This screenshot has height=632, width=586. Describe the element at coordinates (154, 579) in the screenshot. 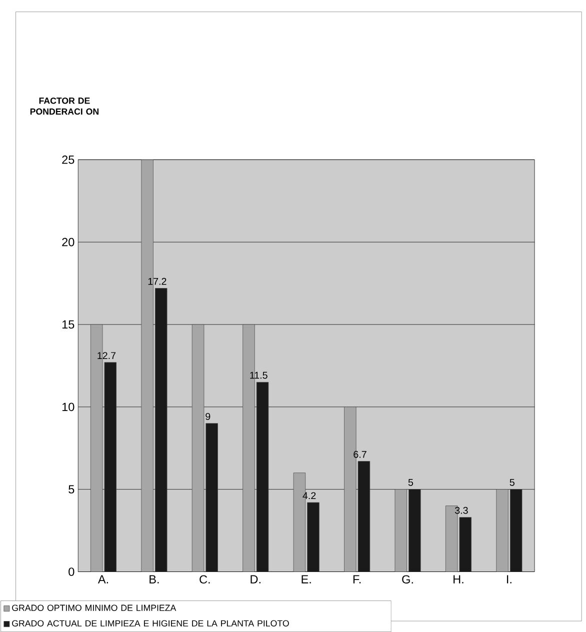

I see `x-tick-label: B.` at that location.